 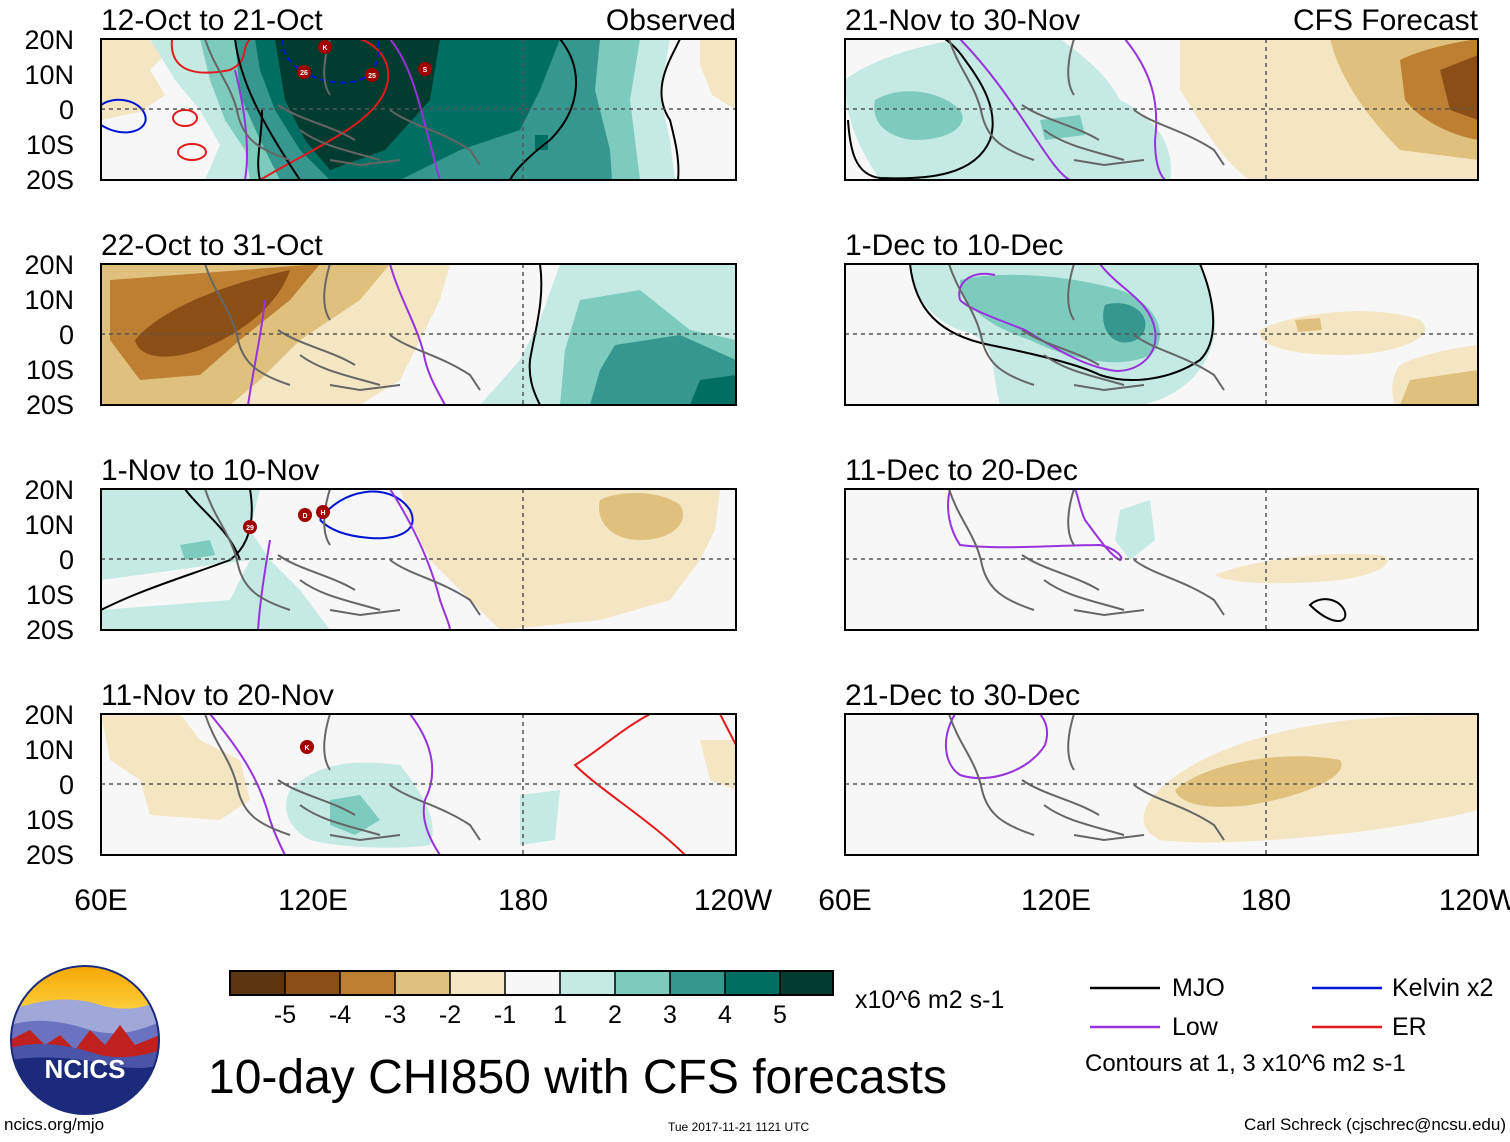 I want to click on storm-marker: D, so click(x=305, y=515).